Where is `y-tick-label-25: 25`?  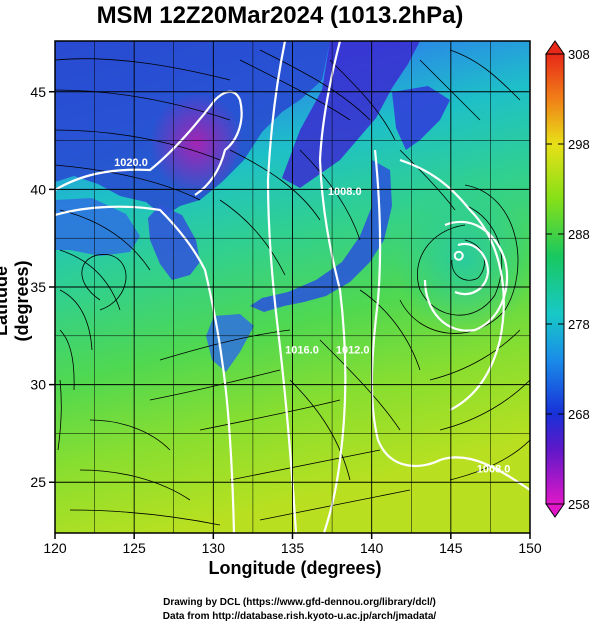 y-tick-label-25: 25 is located at coordinates (38, 482).